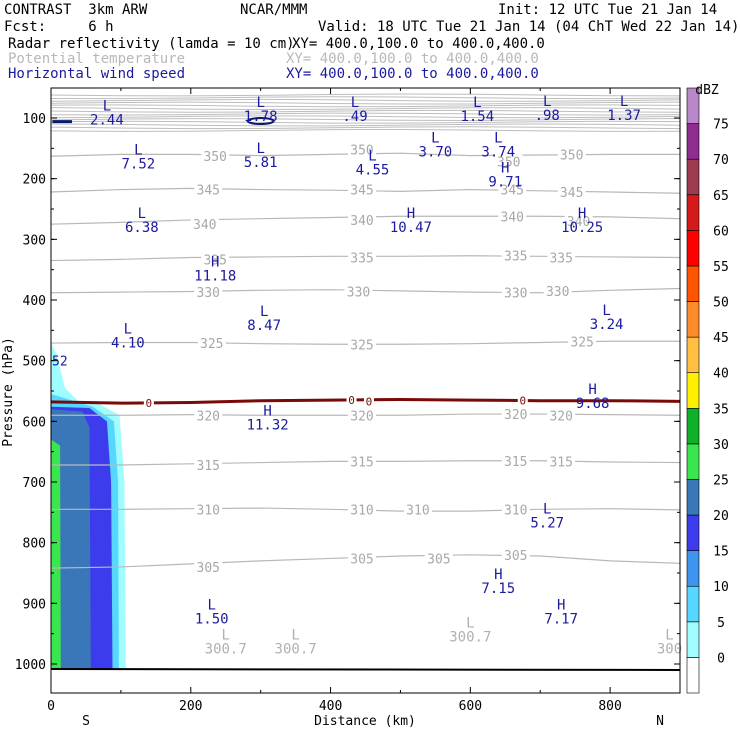 The width and height of the screenshot is (740, 740). Describe the element at coordinates (412, 74) in the screenshot. I see `field-wind-xy: XY= 400.0,100.0 to 400.0,400.0` at that location.